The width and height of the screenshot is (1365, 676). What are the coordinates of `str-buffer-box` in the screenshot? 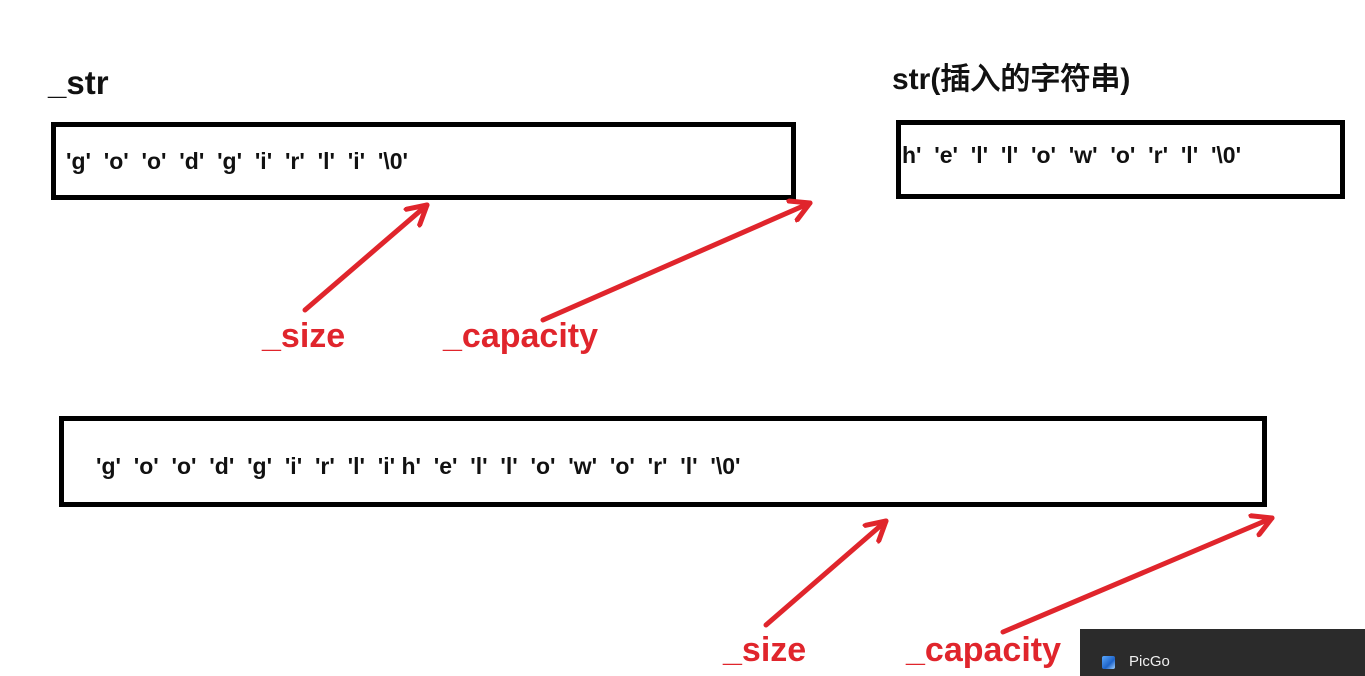 It's located at (423, 161).